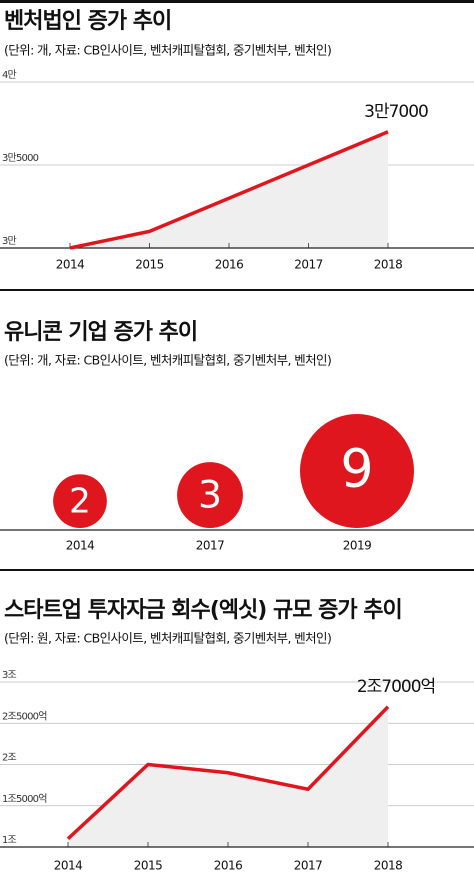 The image size is (474, 876). What do you see at coordinates (87, 21) in the screenshot?
I see `chart-title: 벤처법인 증가 추이` at bounding box center [87, 21].